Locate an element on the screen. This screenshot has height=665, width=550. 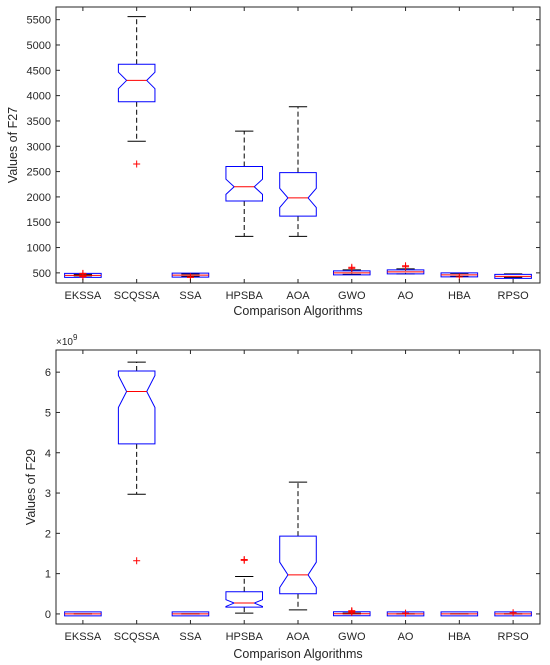
f27-box-ao is located at coordinates (405, 268).